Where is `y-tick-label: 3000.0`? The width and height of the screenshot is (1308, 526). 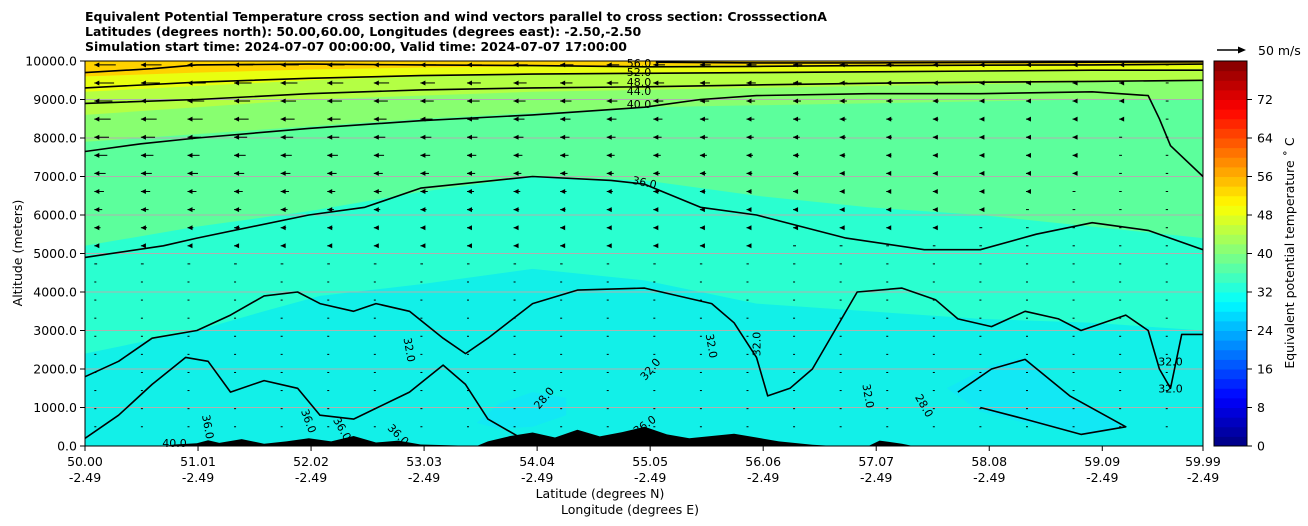 y-tick-label: 3000.0 is located at coordinates (55, 330).